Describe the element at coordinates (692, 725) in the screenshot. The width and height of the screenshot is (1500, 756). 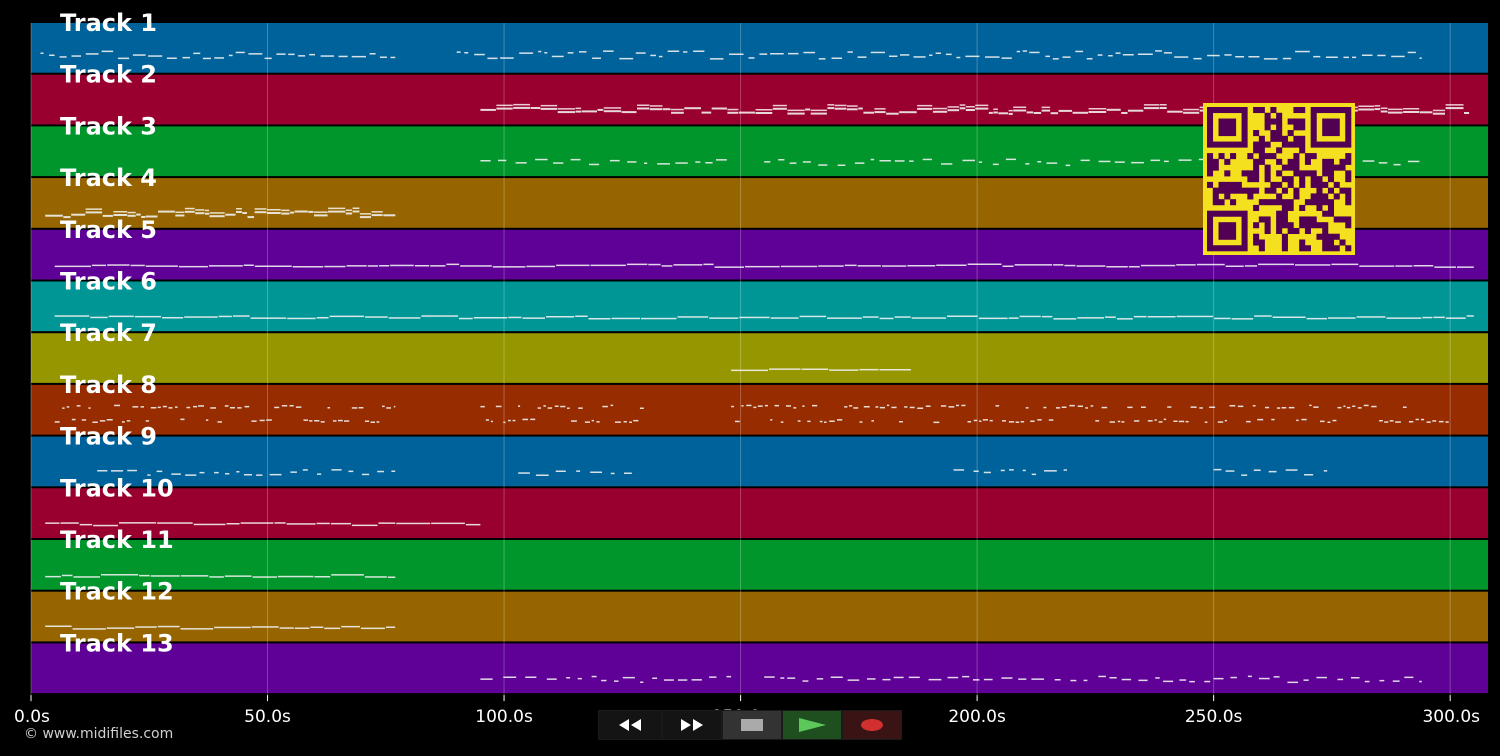
I see `fast-forward-button` at that location.